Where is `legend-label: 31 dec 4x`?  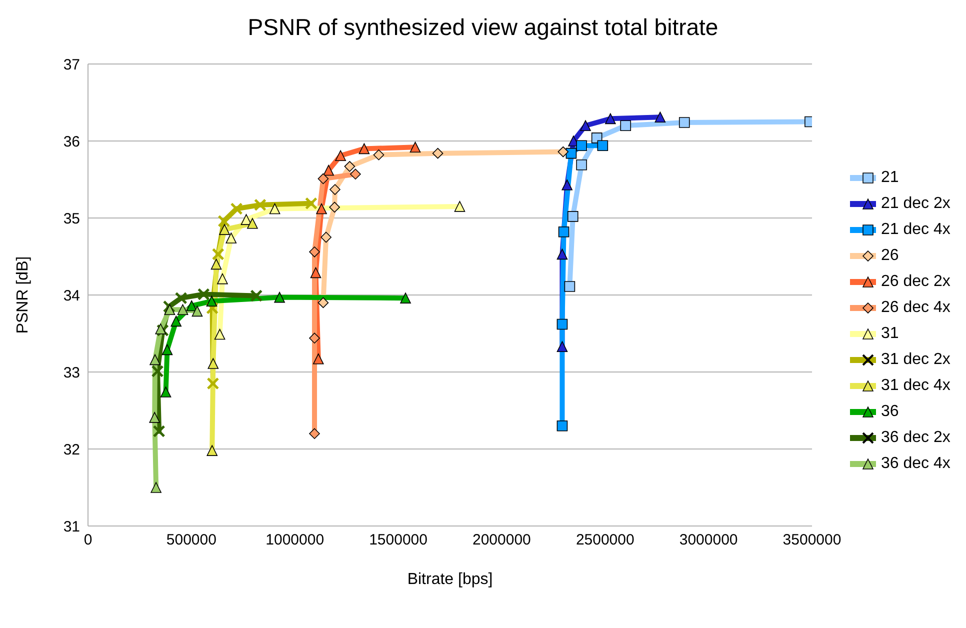
legend-label: 31 dec 4x is located at coordinates (915, 386).